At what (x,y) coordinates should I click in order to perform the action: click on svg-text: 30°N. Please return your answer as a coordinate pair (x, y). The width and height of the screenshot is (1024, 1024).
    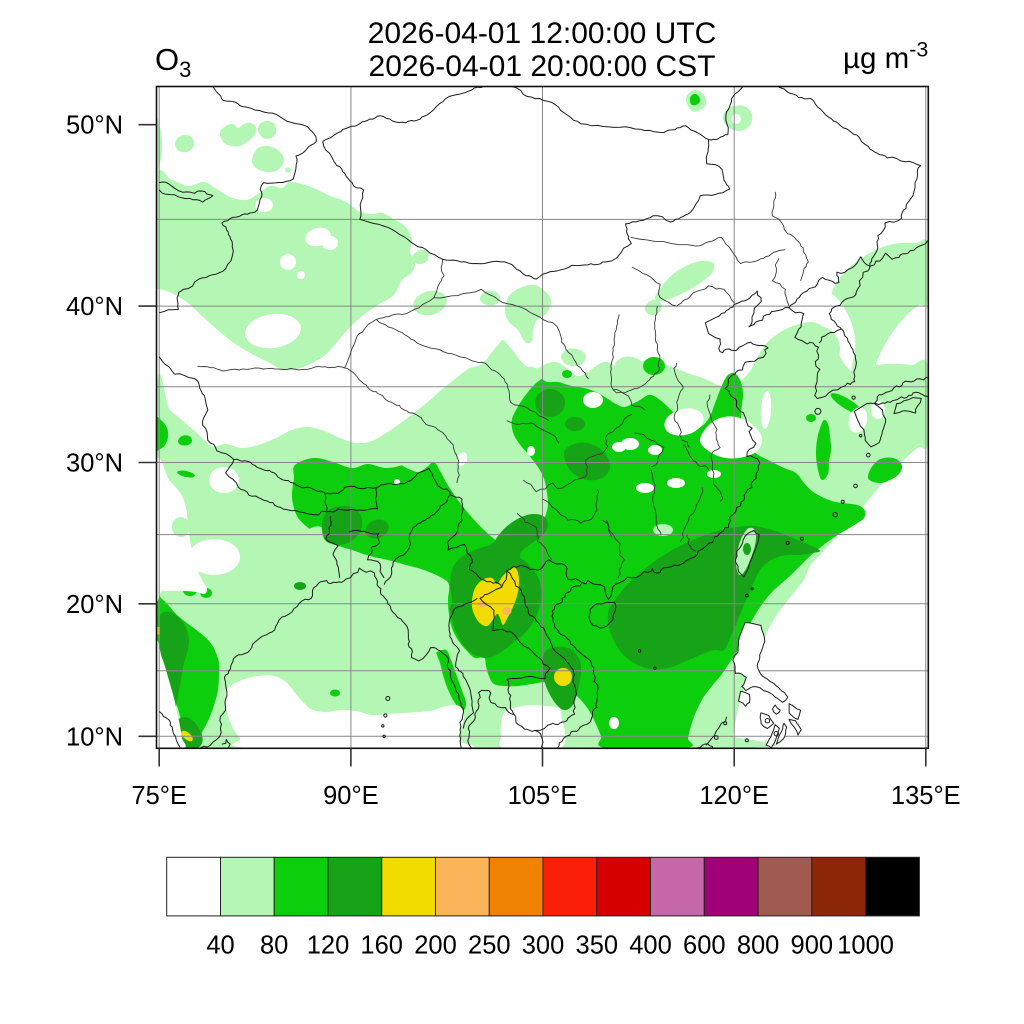
    Looking at the image, I should click on (94, 464).